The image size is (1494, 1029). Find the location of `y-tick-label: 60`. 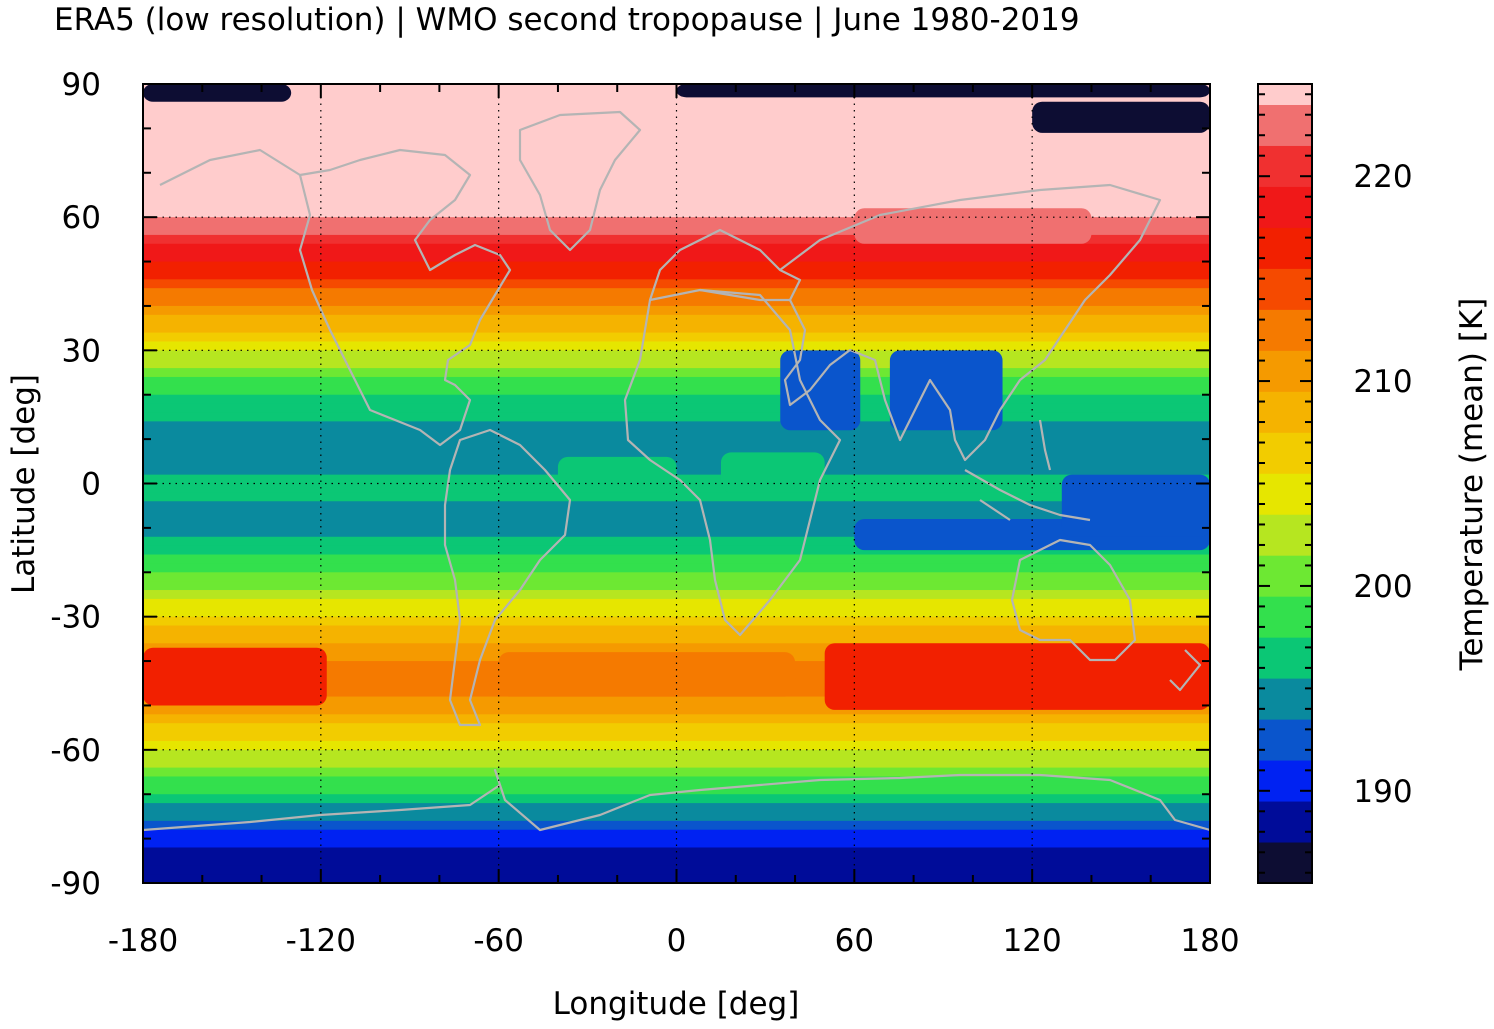

y-tick-label: 60 is located at coordinates (81, 218).